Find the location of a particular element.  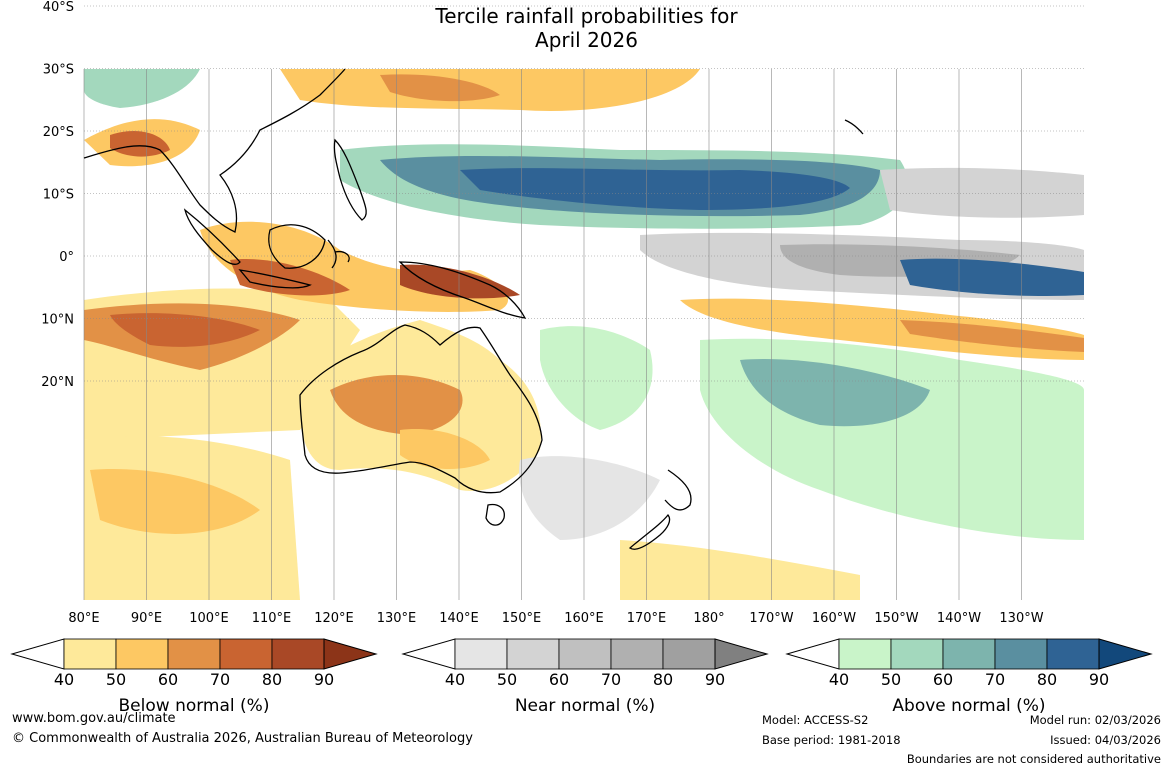

model-text: Model: ACCESS-S2 is located at coordinates (815, 720).